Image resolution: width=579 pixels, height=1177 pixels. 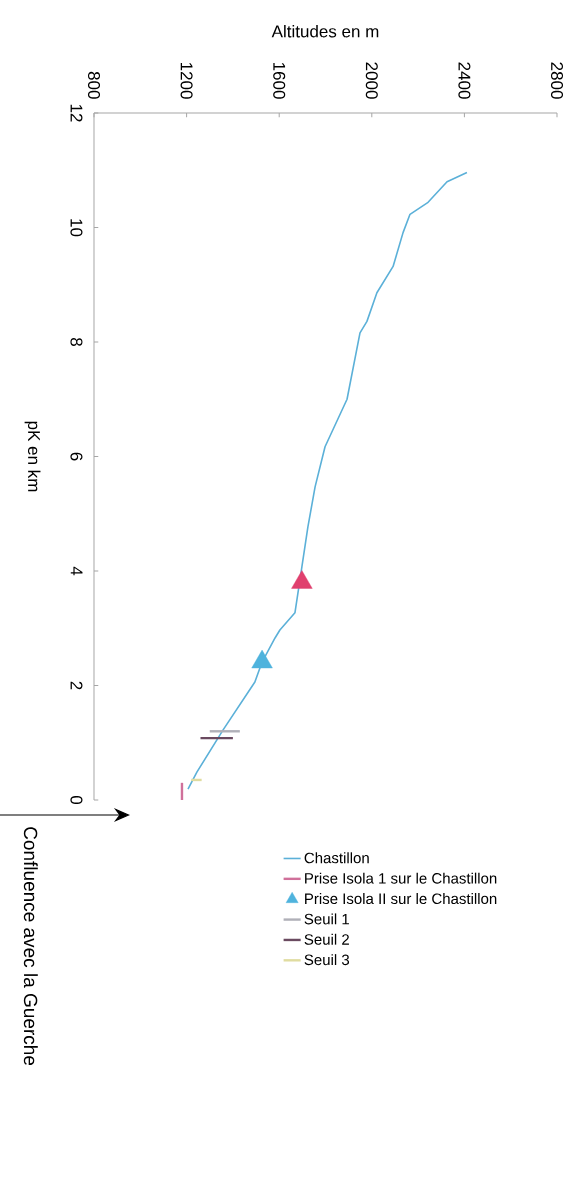 What do you see at coordinates (76, 228) in the screenshot?
I see `y-tick-label: 10` at bounding box center [76, 228].